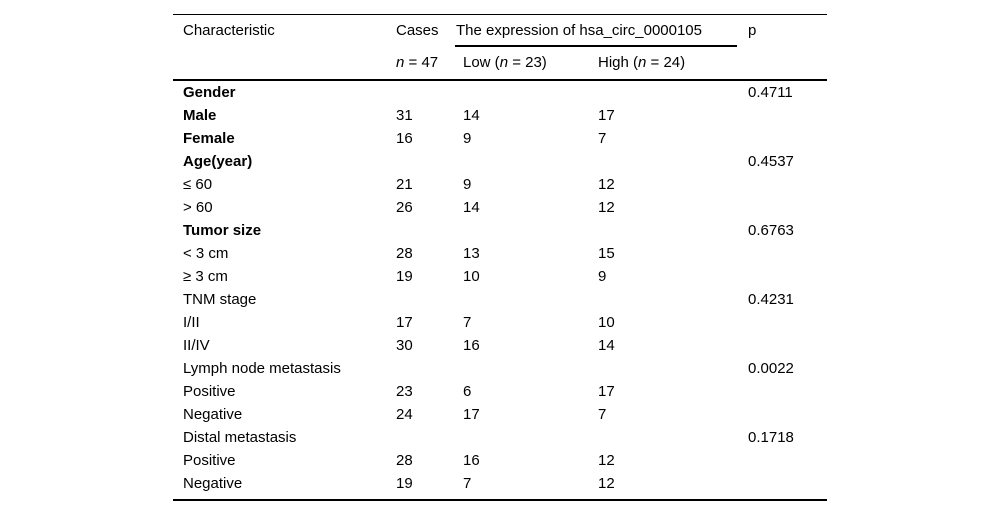 The image size is (1000, 517). What do you see at coordinates (602, 276) in the screenshot?
I see `row-high-value: 9` at bounding box center [602, 276].